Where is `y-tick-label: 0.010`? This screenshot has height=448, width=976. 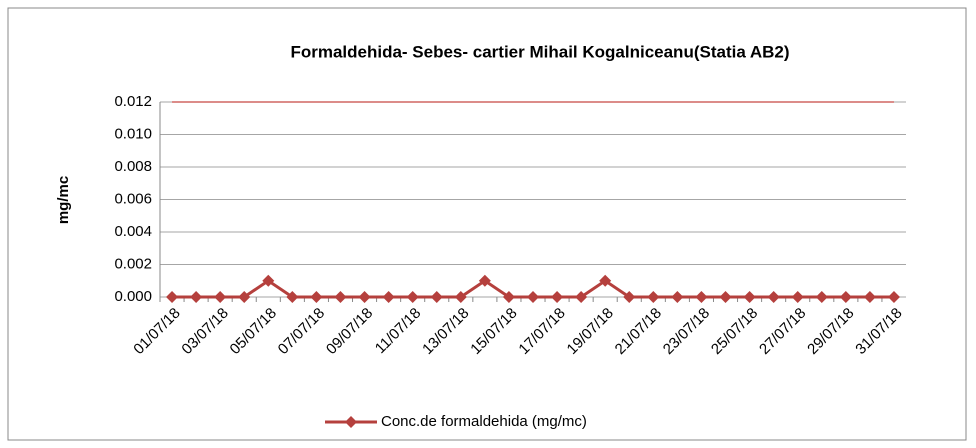
y-tick-label: 0.010 is located at coordinates (133, 133).